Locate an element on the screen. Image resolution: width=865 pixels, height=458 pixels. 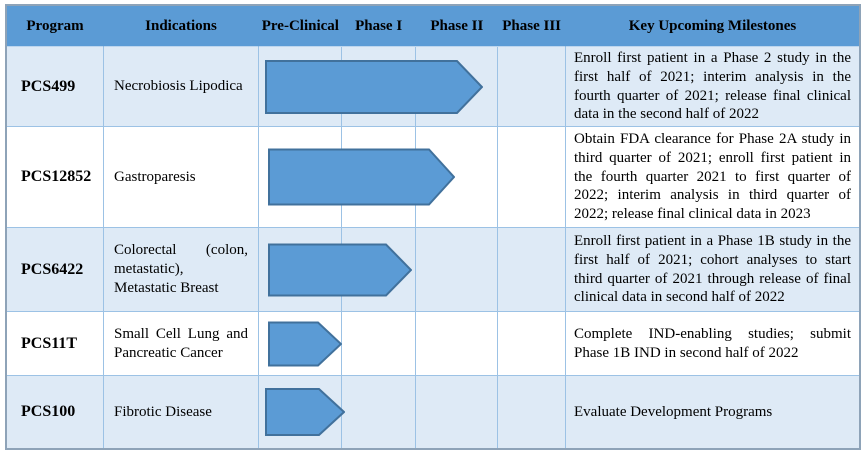
header-cell-milestones: Key Upcoming Milestones is located at coordinates (712, 26).